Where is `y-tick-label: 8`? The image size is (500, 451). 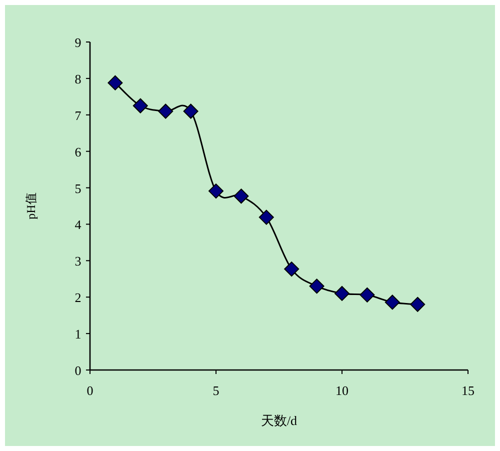 y-tick-label: 8 is located at coordinates (78, 78).